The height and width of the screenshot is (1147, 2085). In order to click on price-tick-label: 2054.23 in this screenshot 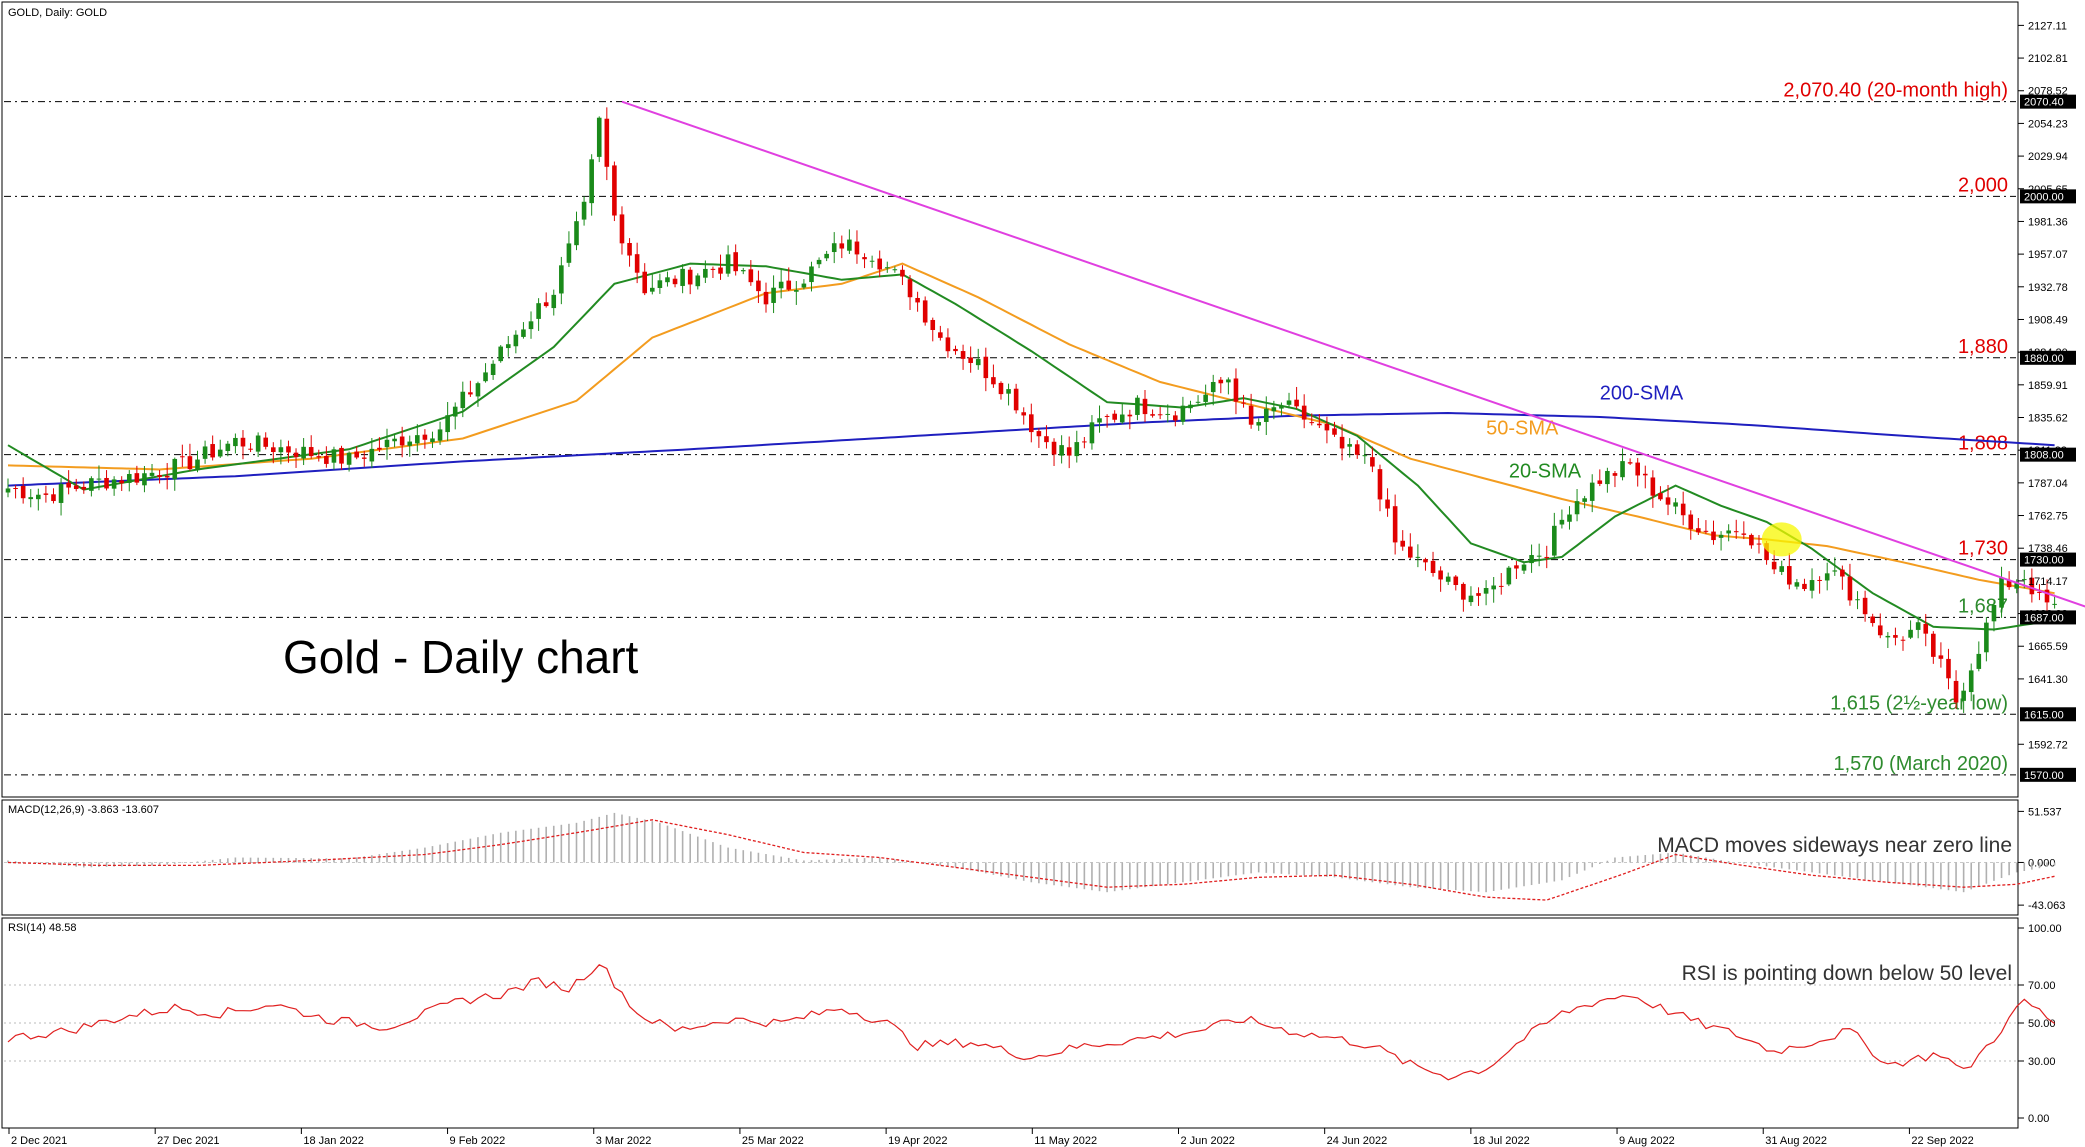, I will do `click(2048, 124)`.